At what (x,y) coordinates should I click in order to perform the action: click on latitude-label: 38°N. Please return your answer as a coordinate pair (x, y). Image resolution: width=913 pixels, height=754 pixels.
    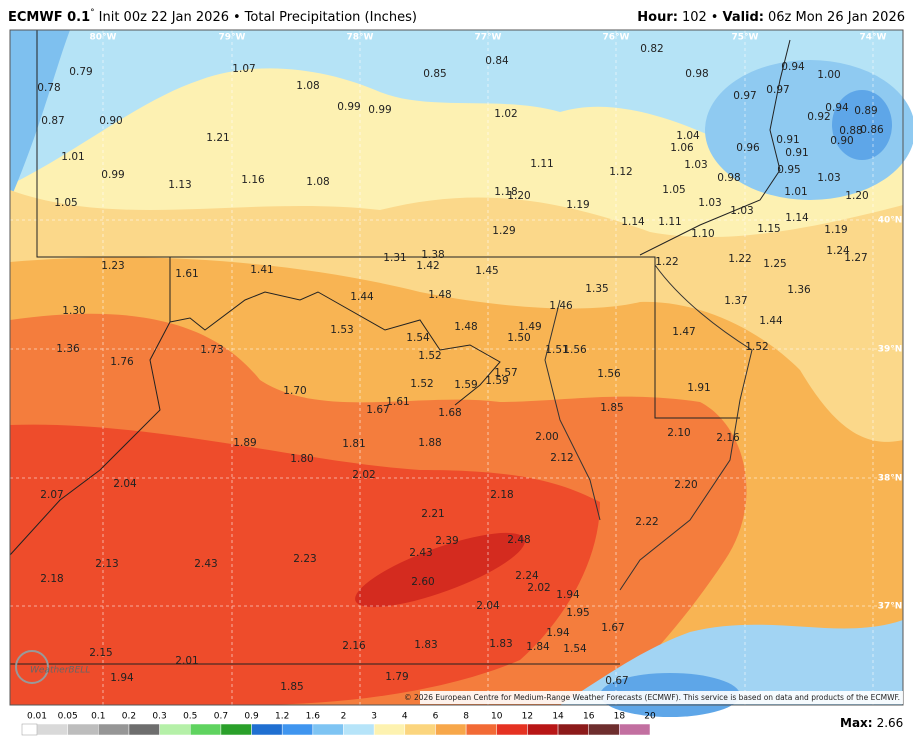
    Looking at the image, I should click on (890, 479).